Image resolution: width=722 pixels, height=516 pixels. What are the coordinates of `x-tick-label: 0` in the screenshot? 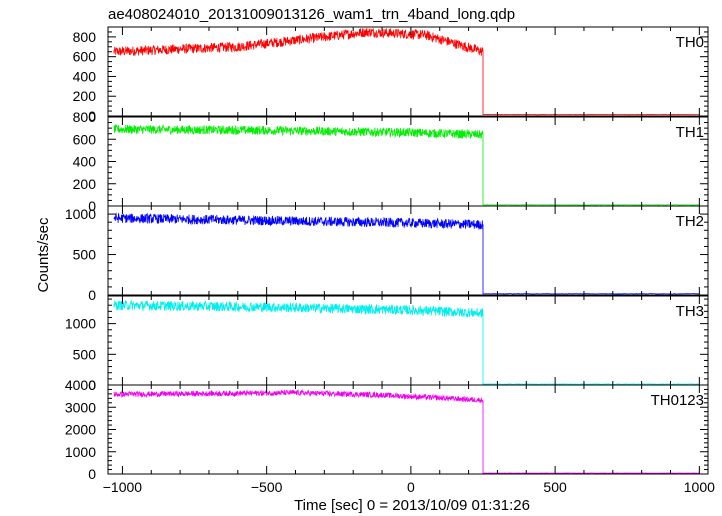 It's located at (411, 487).